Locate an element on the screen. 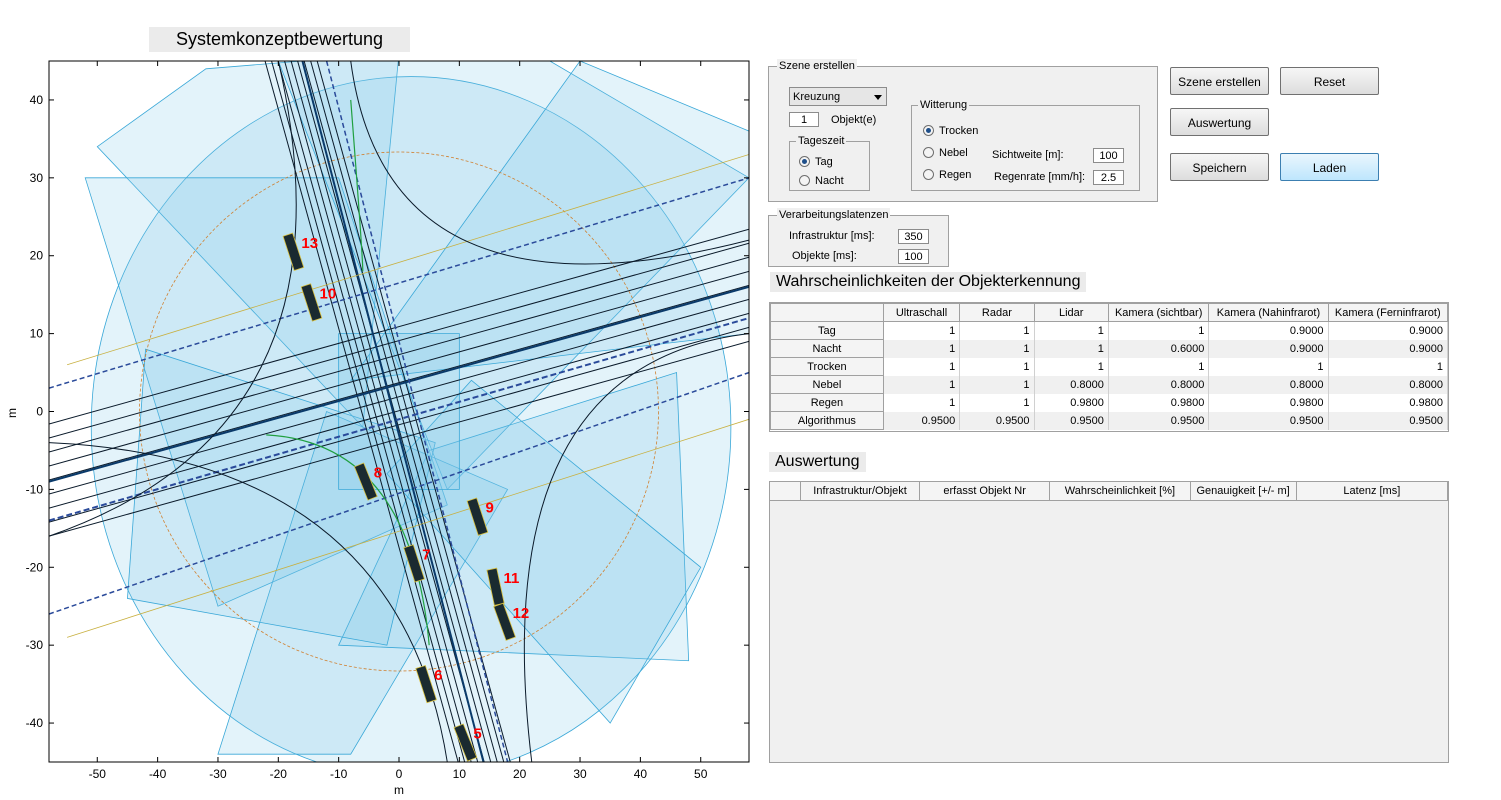 This screenshot has width=1501, height=800. table-row: Tag 1 1 1 1 0.9000 0.9000 is located at coordinates (1109, 330).